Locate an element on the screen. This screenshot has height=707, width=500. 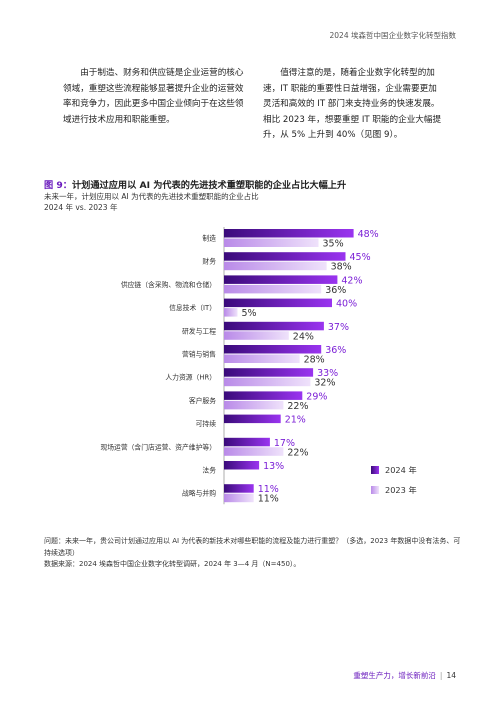
data-label-2023: 24% is located at coordinates (303, 336).